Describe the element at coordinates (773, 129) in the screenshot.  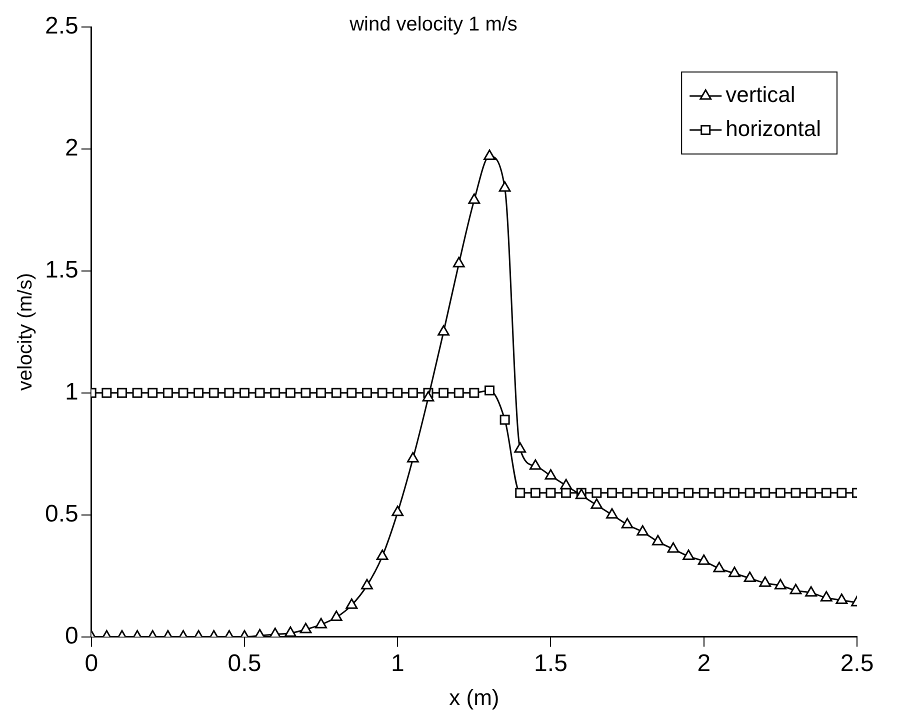
I see `legend-label: horizontal` at that location.